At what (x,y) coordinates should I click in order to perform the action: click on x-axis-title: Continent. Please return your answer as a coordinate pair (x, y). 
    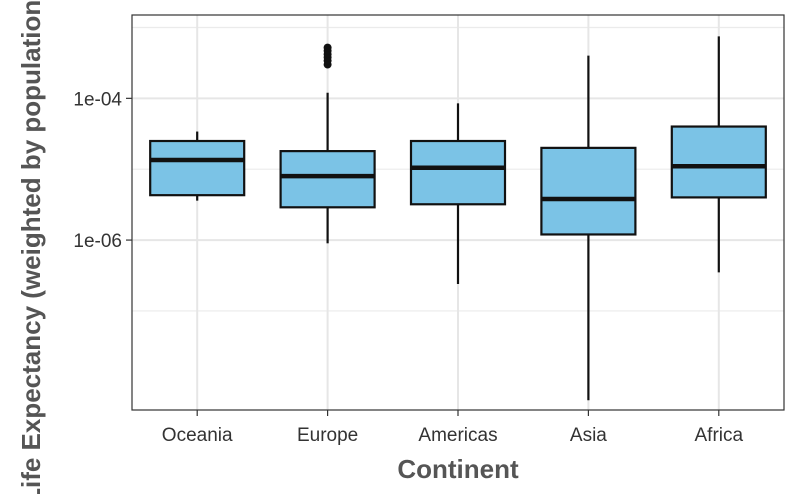
    Looking at the image, I should click on (458, 469).